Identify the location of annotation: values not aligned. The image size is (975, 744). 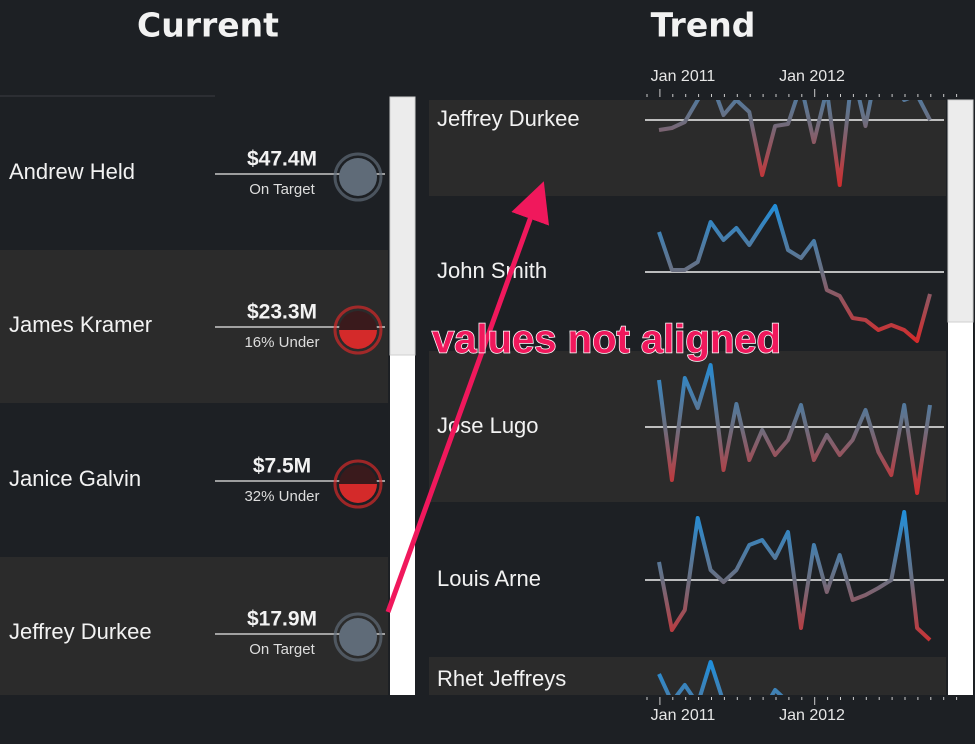
(606, 340).